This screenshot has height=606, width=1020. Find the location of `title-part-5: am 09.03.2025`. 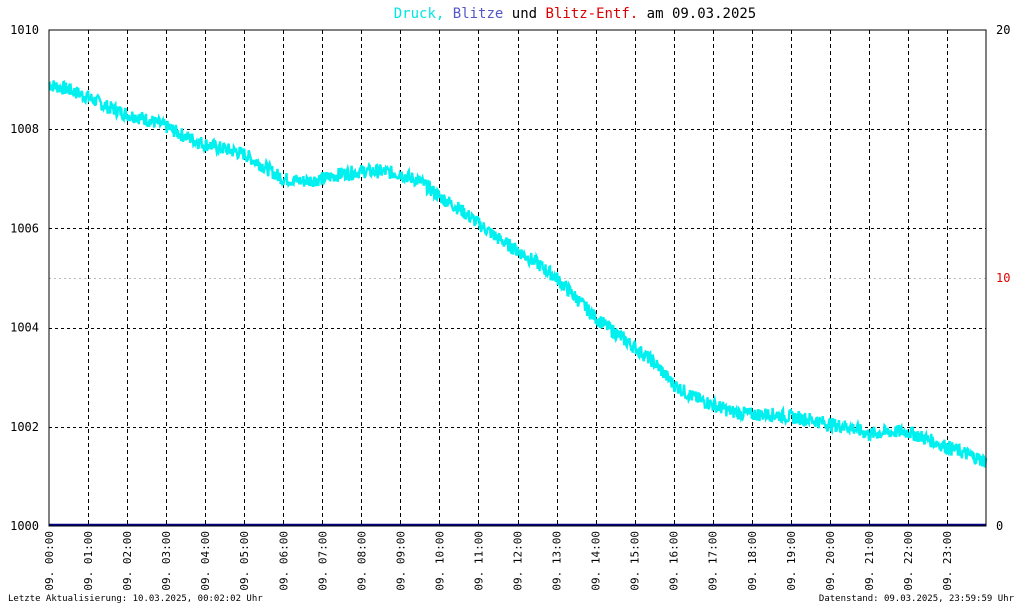

title-part-5: am 09.03.2025 is located at coordinates (697, 14).